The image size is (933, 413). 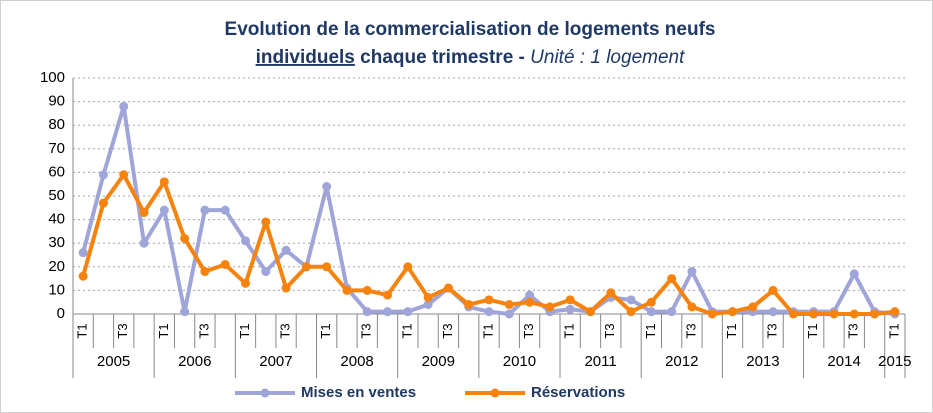 I want to click on x-group-label: 2011, so click(x=600, y=361).